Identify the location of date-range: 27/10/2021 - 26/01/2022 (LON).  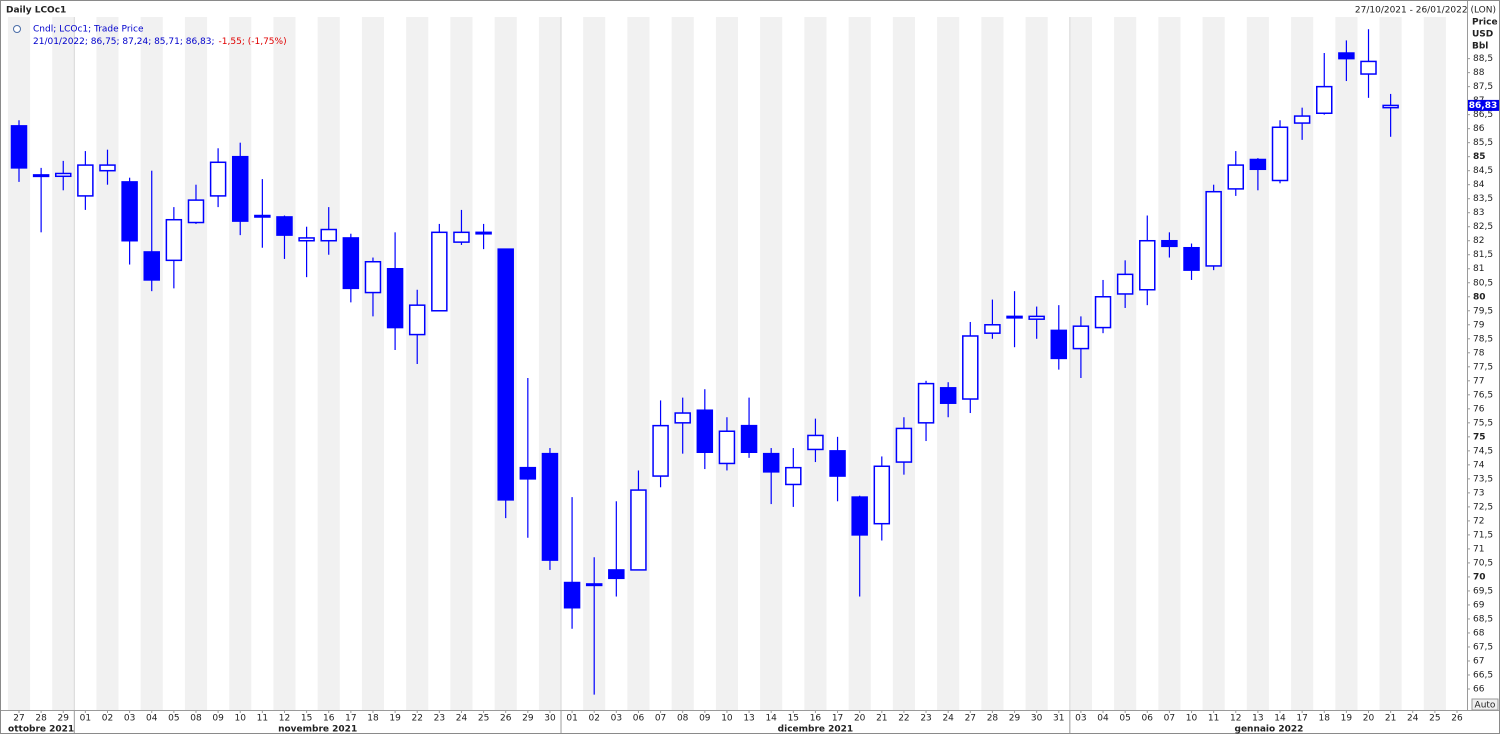
(1425, 11).